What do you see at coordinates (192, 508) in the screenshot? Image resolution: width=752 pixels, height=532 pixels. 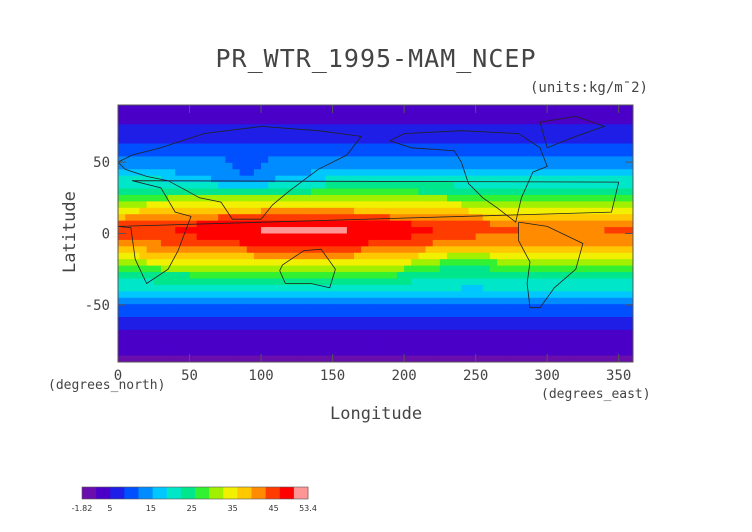 I see `colorbar-label: 25` at bounding box center [192, 508].